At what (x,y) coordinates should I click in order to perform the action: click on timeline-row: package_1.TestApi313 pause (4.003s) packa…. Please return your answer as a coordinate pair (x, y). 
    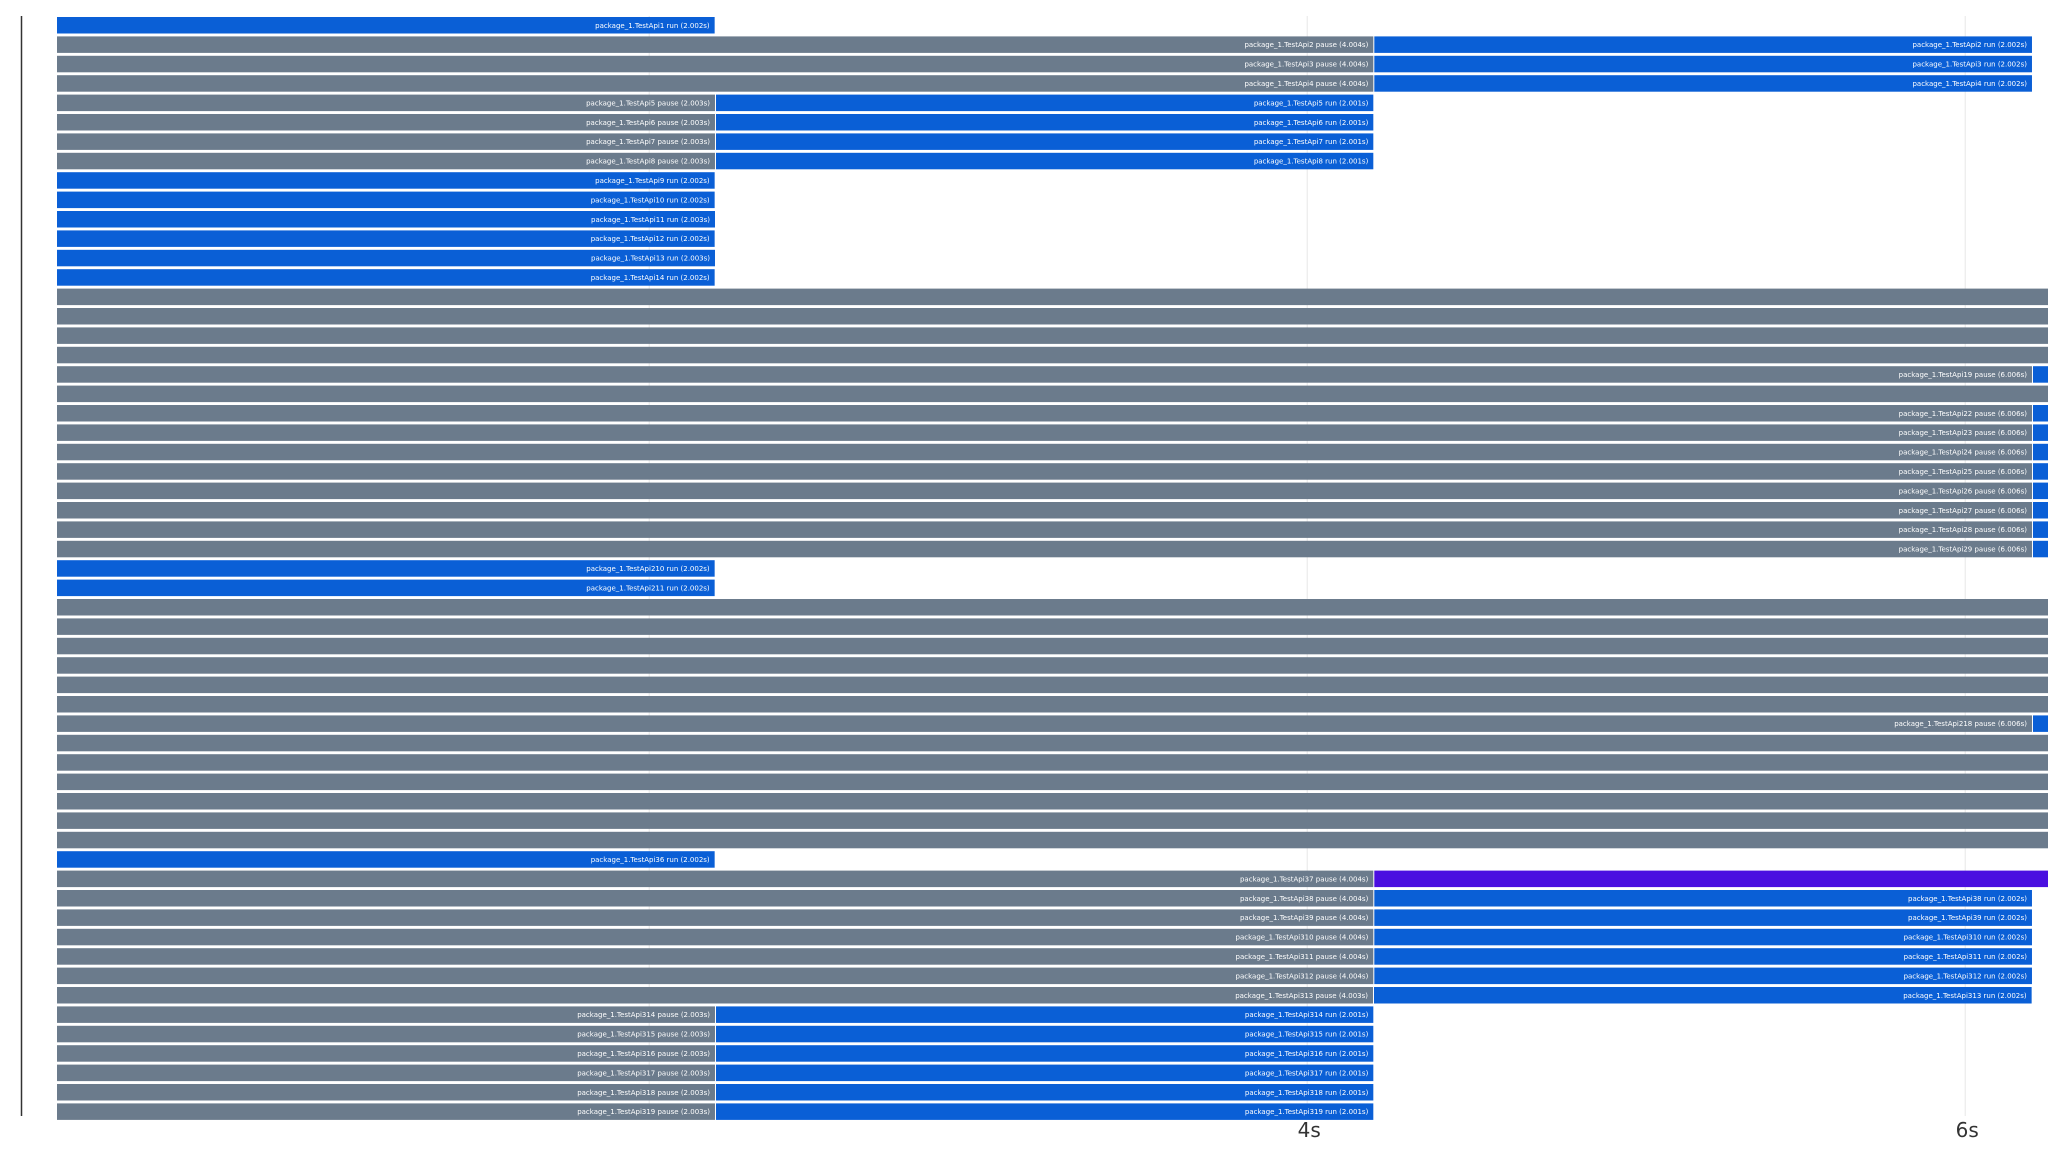
    Looking at the image, I should click on (1044, 995).